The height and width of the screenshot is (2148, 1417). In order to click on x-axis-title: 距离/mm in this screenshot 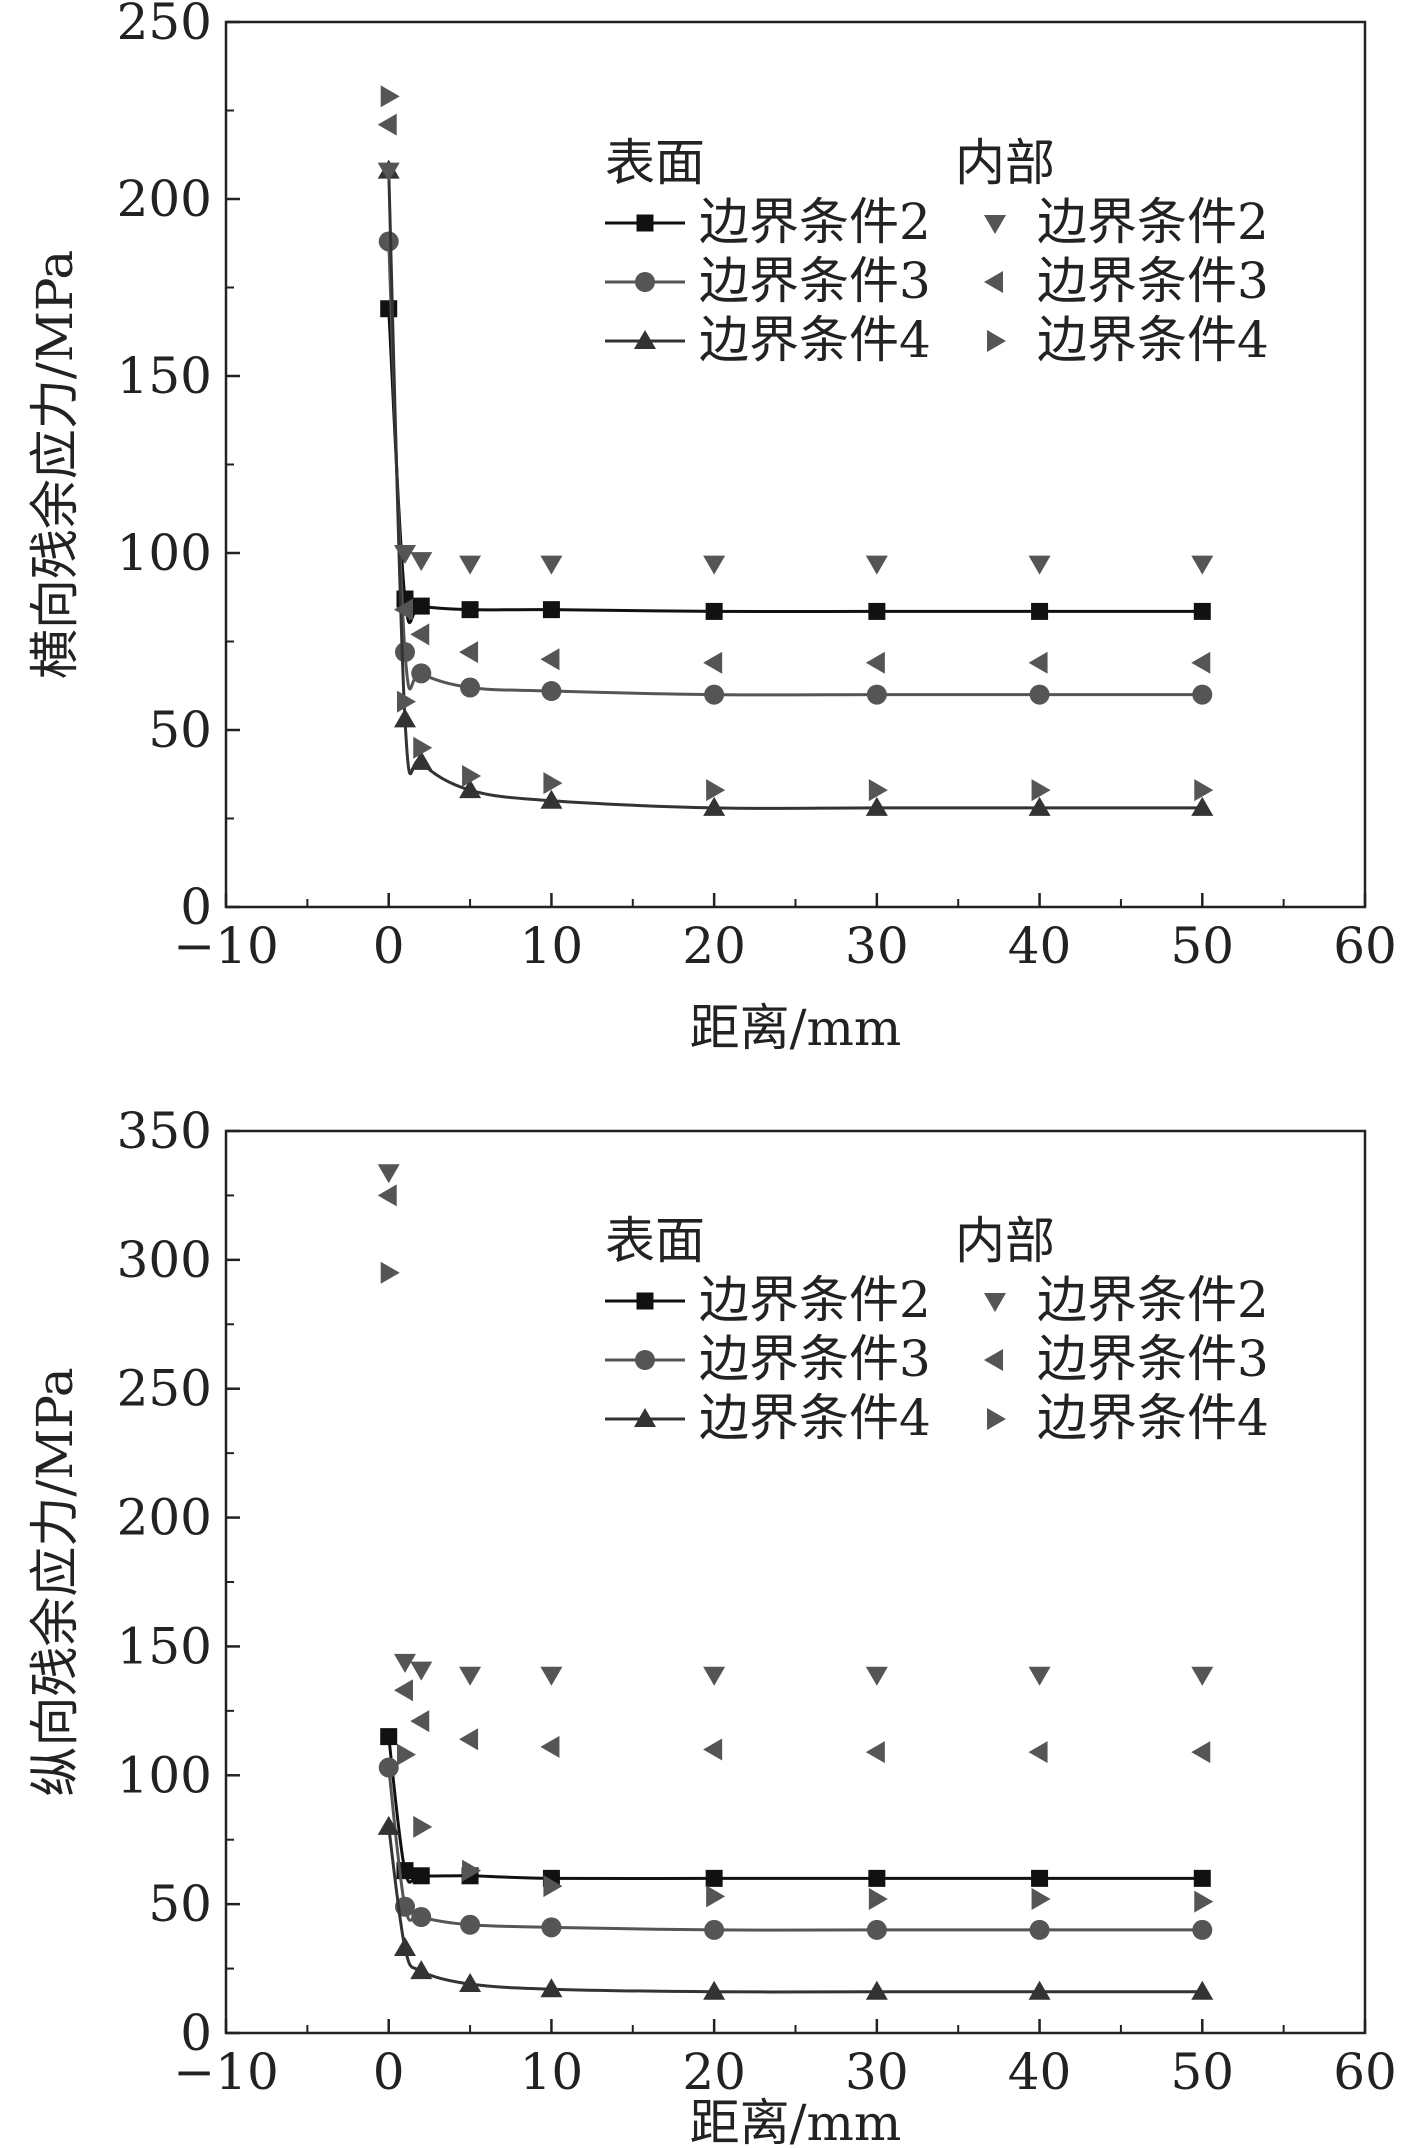, I will do `click(796, 2121)`.